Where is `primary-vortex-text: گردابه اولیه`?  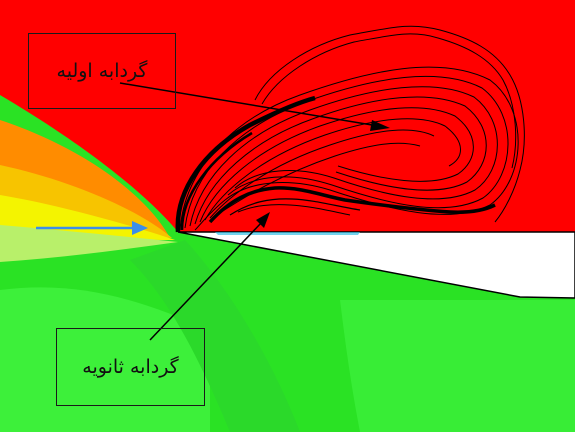
primary-vortex-text: گردابه اولیه is located at coordinates (102, 71).